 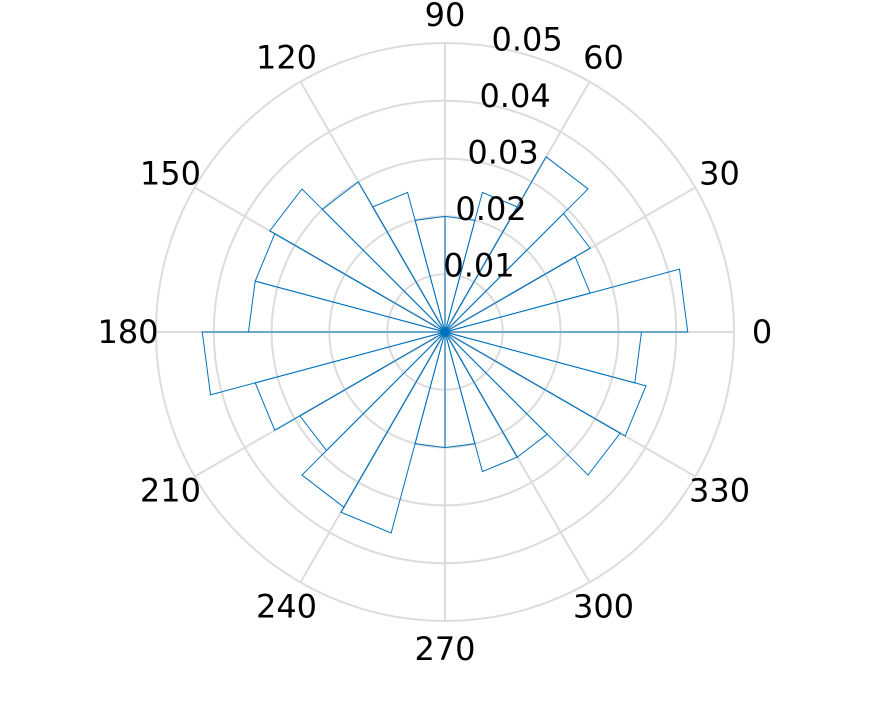 I want to click on theta-tick-label: 210, so click(x=170, y=491).